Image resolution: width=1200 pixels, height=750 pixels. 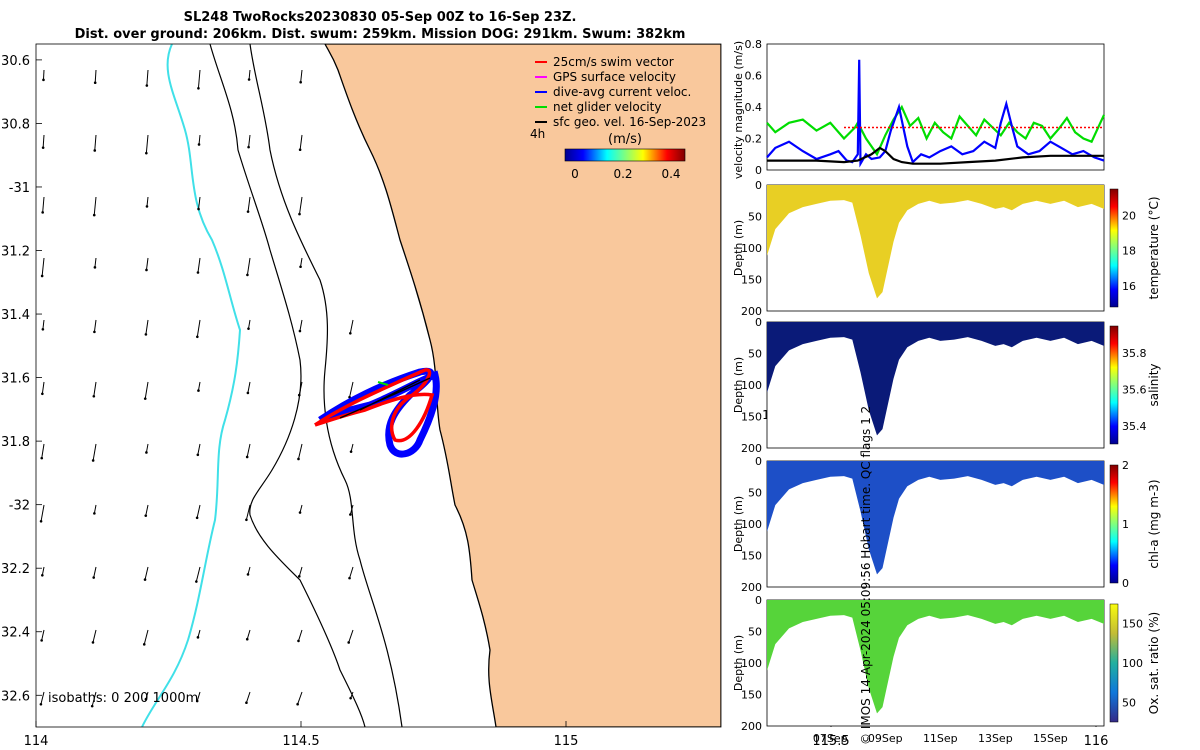 What do you see at coordinates (566, 741) in the screenshot?
I see `map-x-tick-label: 115` at bounding box center [566, 741].